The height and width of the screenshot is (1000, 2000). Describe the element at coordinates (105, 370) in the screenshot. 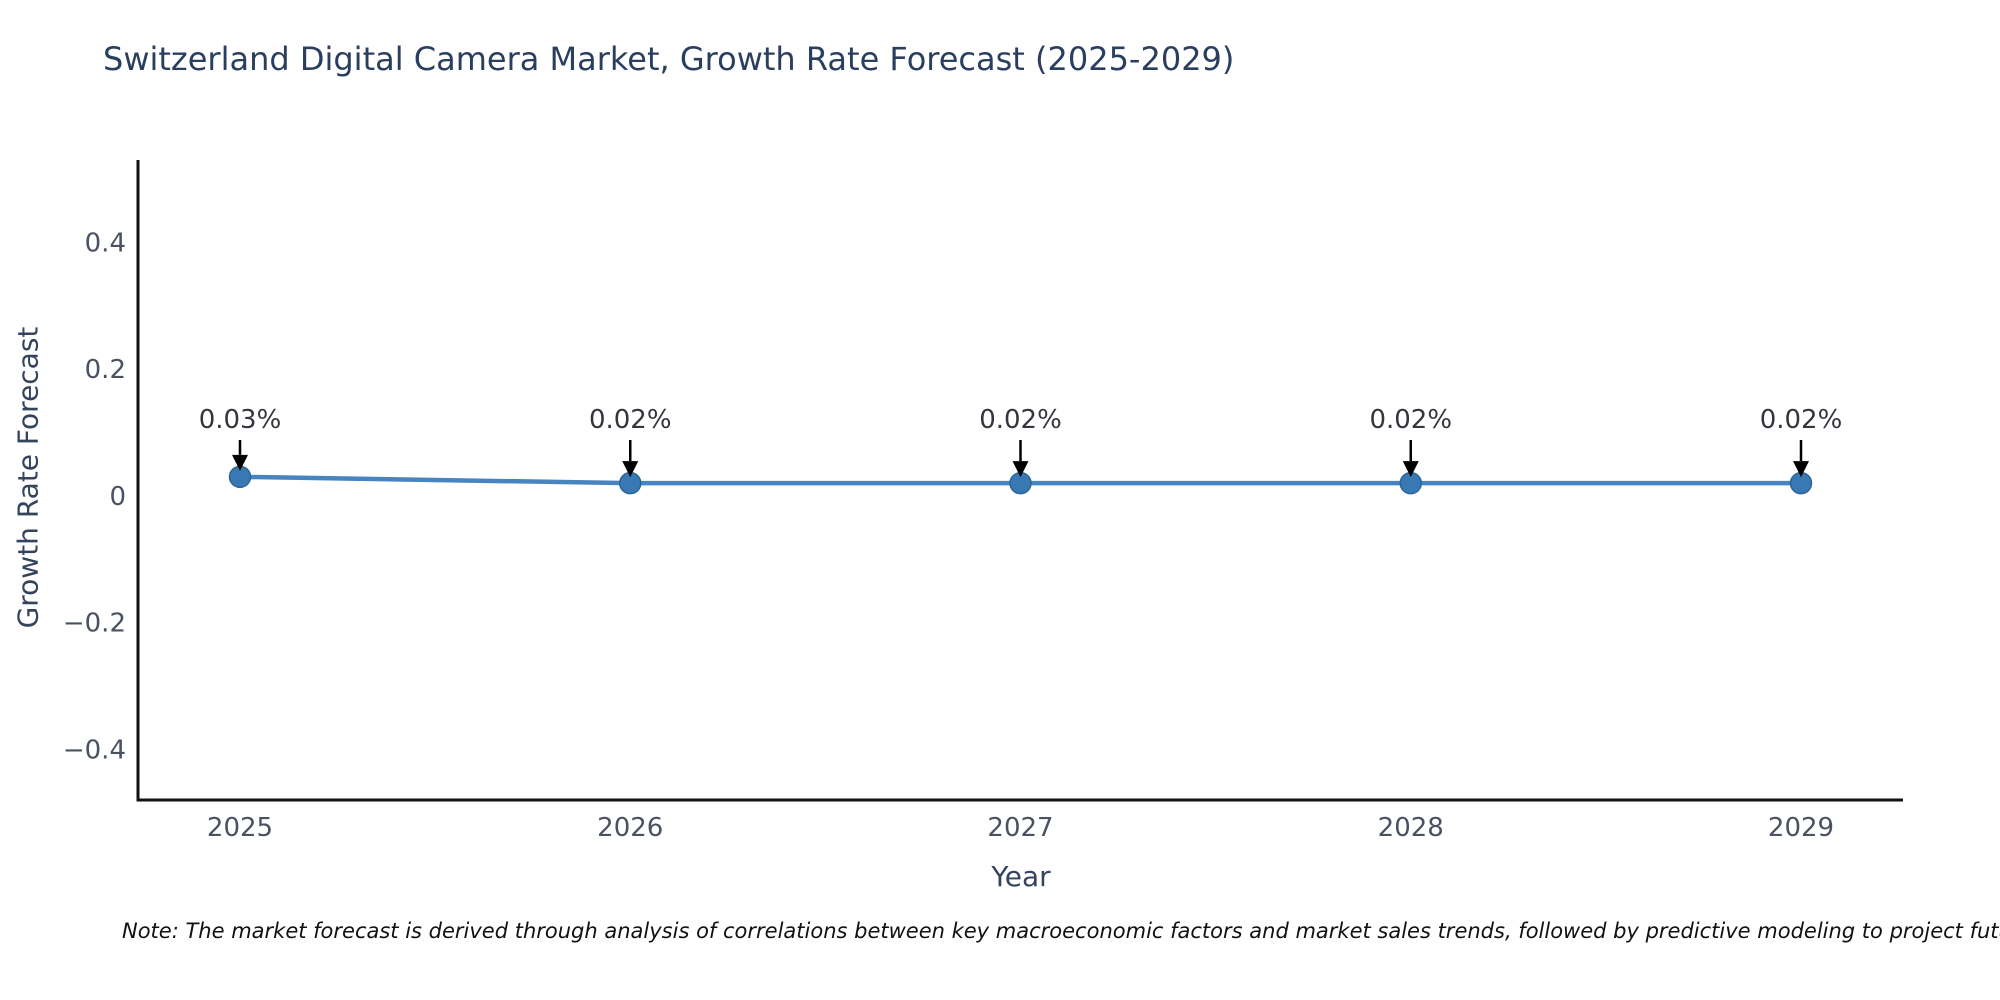

I see `y-tick-label: 0.2` at that location.